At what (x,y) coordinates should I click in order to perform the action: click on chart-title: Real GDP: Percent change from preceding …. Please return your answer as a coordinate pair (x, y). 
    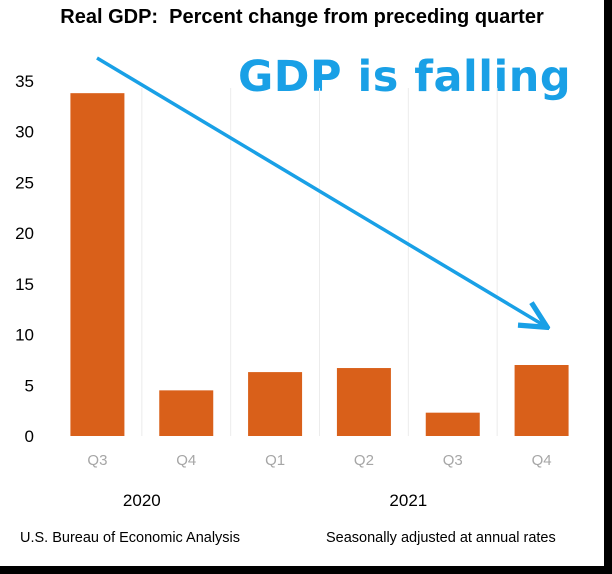
    Looking at the image, I should click on (302, 17).